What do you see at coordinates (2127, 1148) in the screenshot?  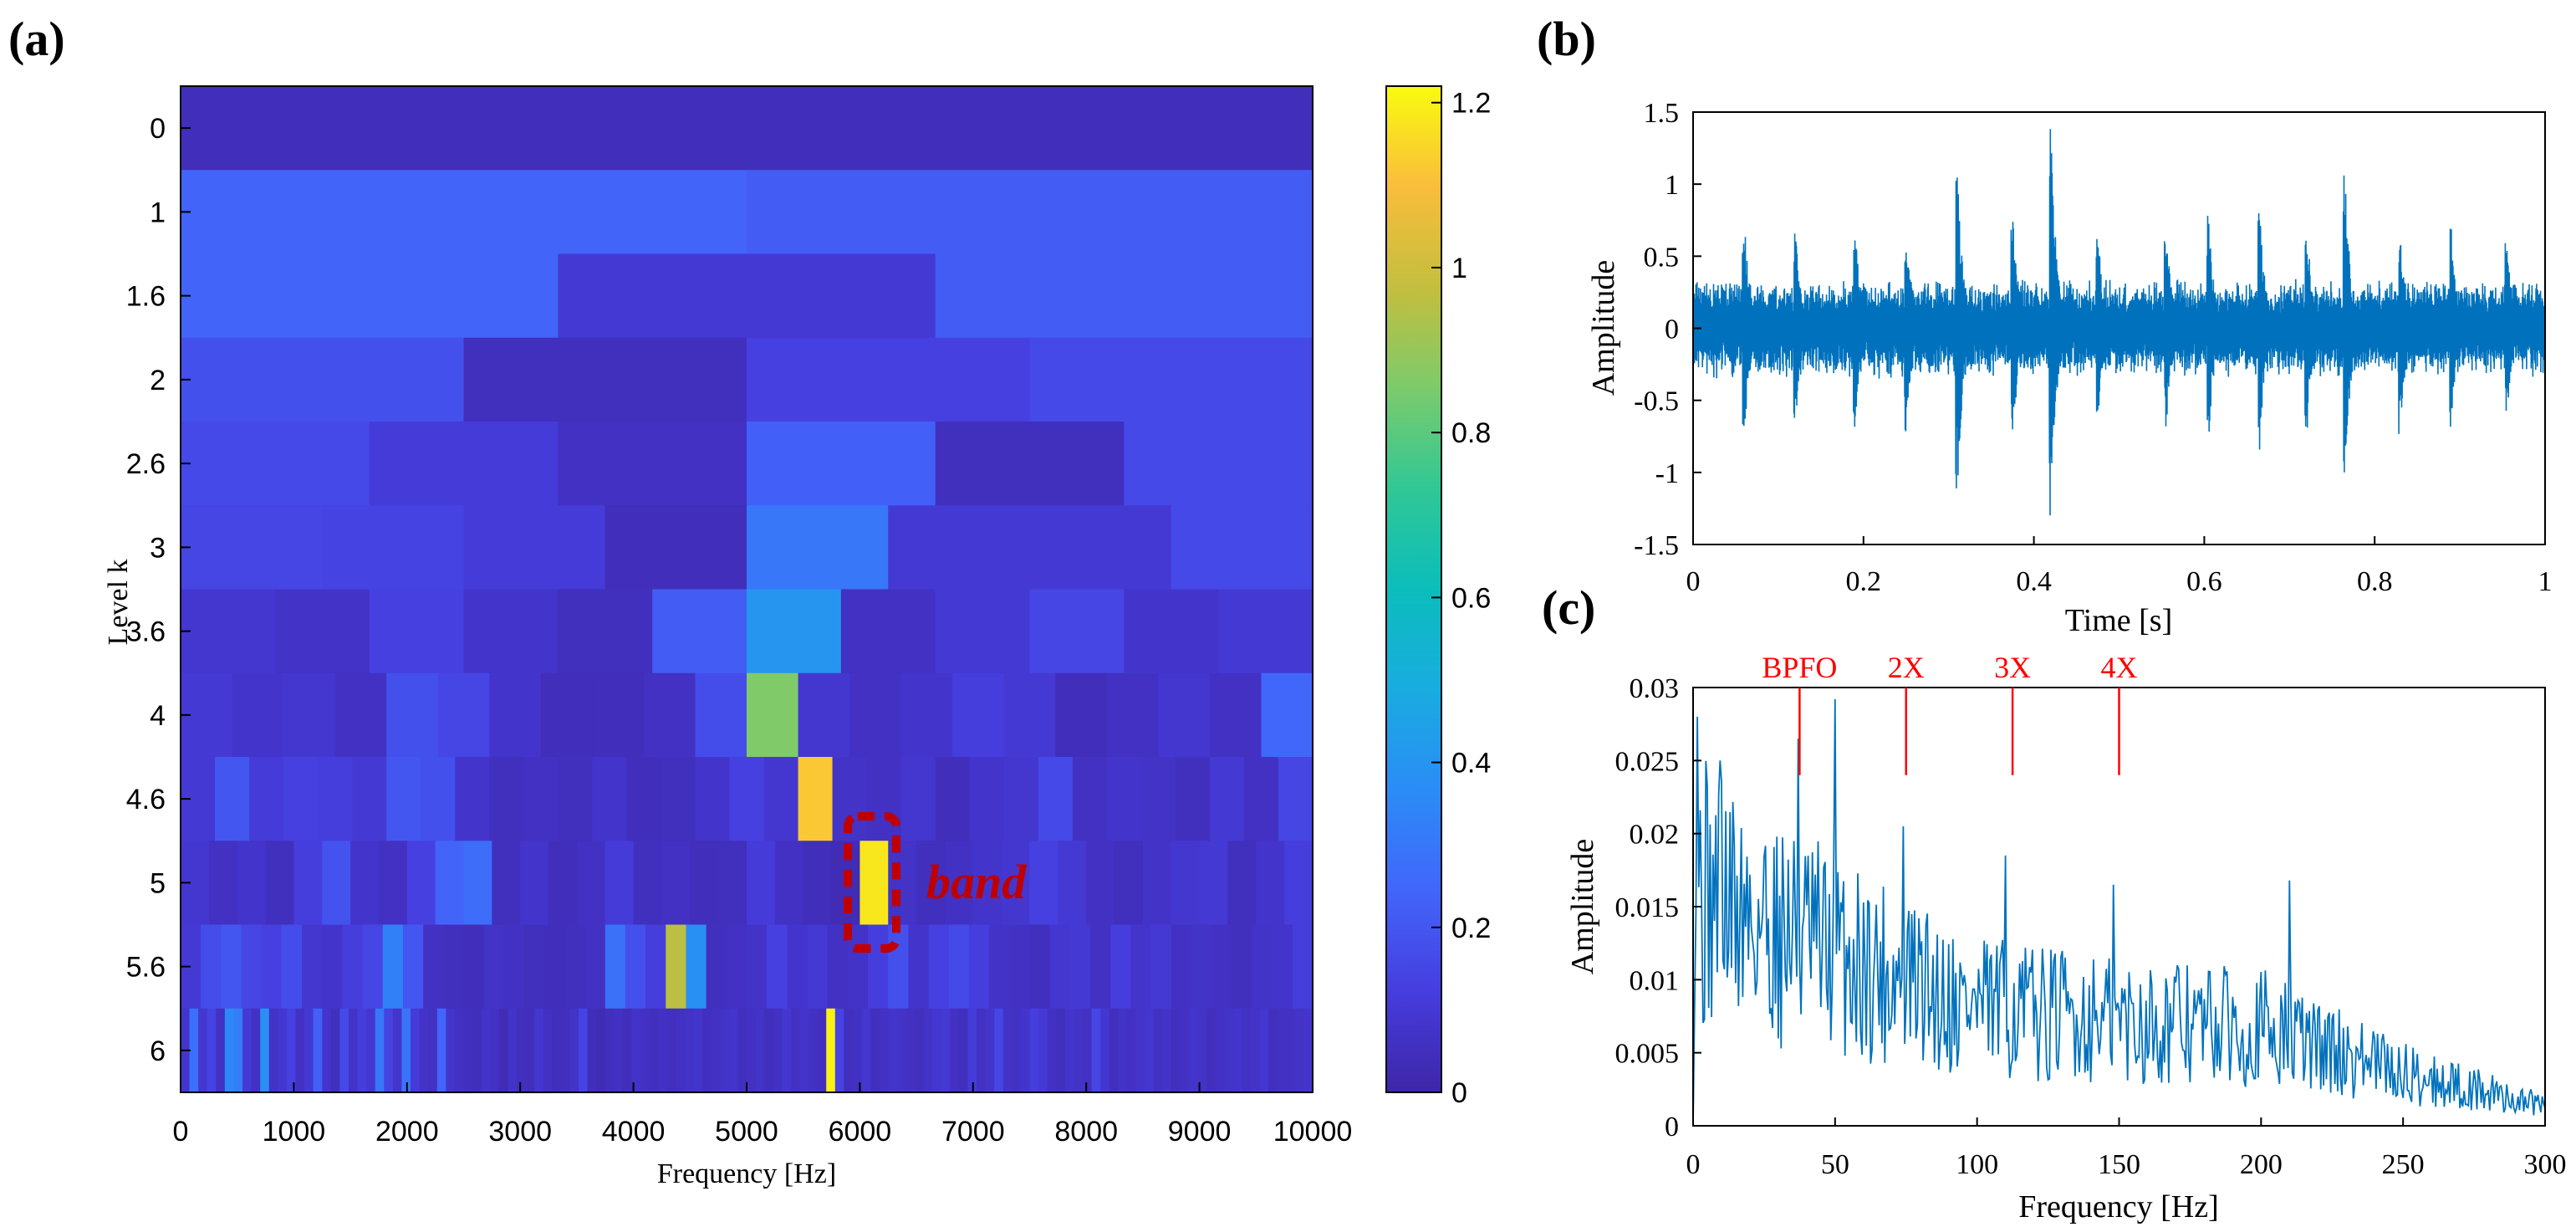 I see `spectrum-x-ticks: 0 50 100 150 200 250 300` at bounding box center [2127, 1148].